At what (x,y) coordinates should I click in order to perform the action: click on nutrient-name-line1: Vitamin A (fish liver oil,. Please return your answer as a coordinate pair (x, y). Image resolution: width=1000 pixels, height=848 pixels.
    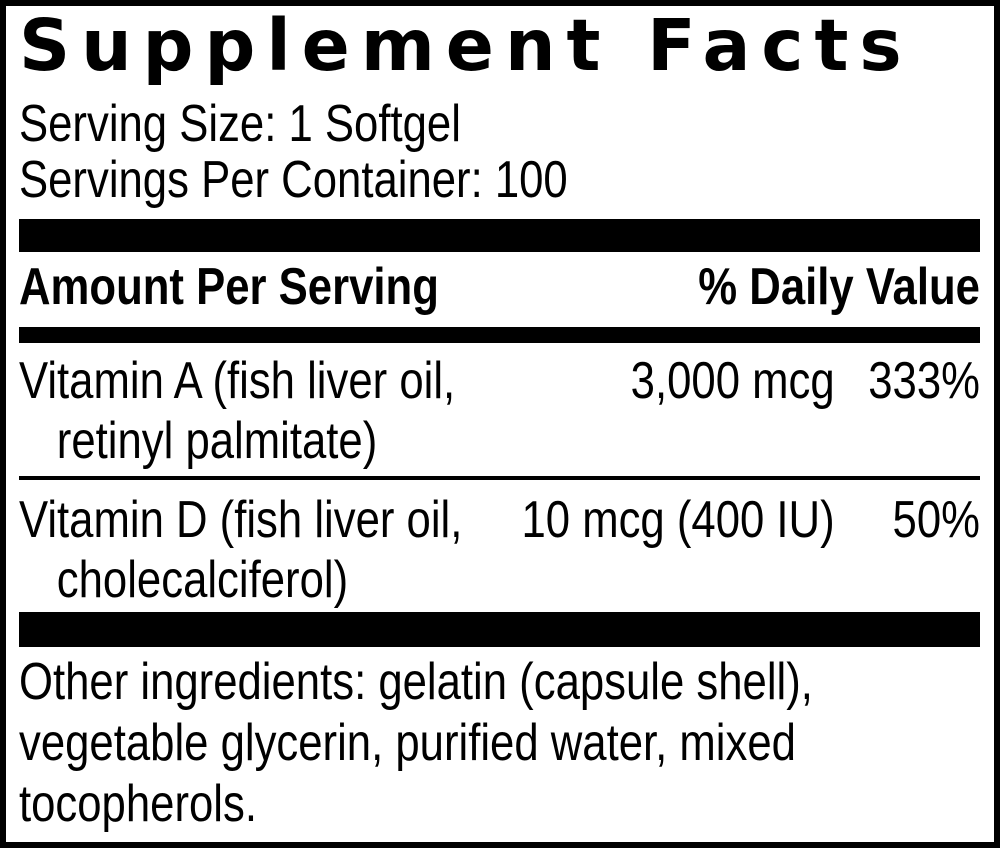
    Looking at the image, I should click on (237, 381).